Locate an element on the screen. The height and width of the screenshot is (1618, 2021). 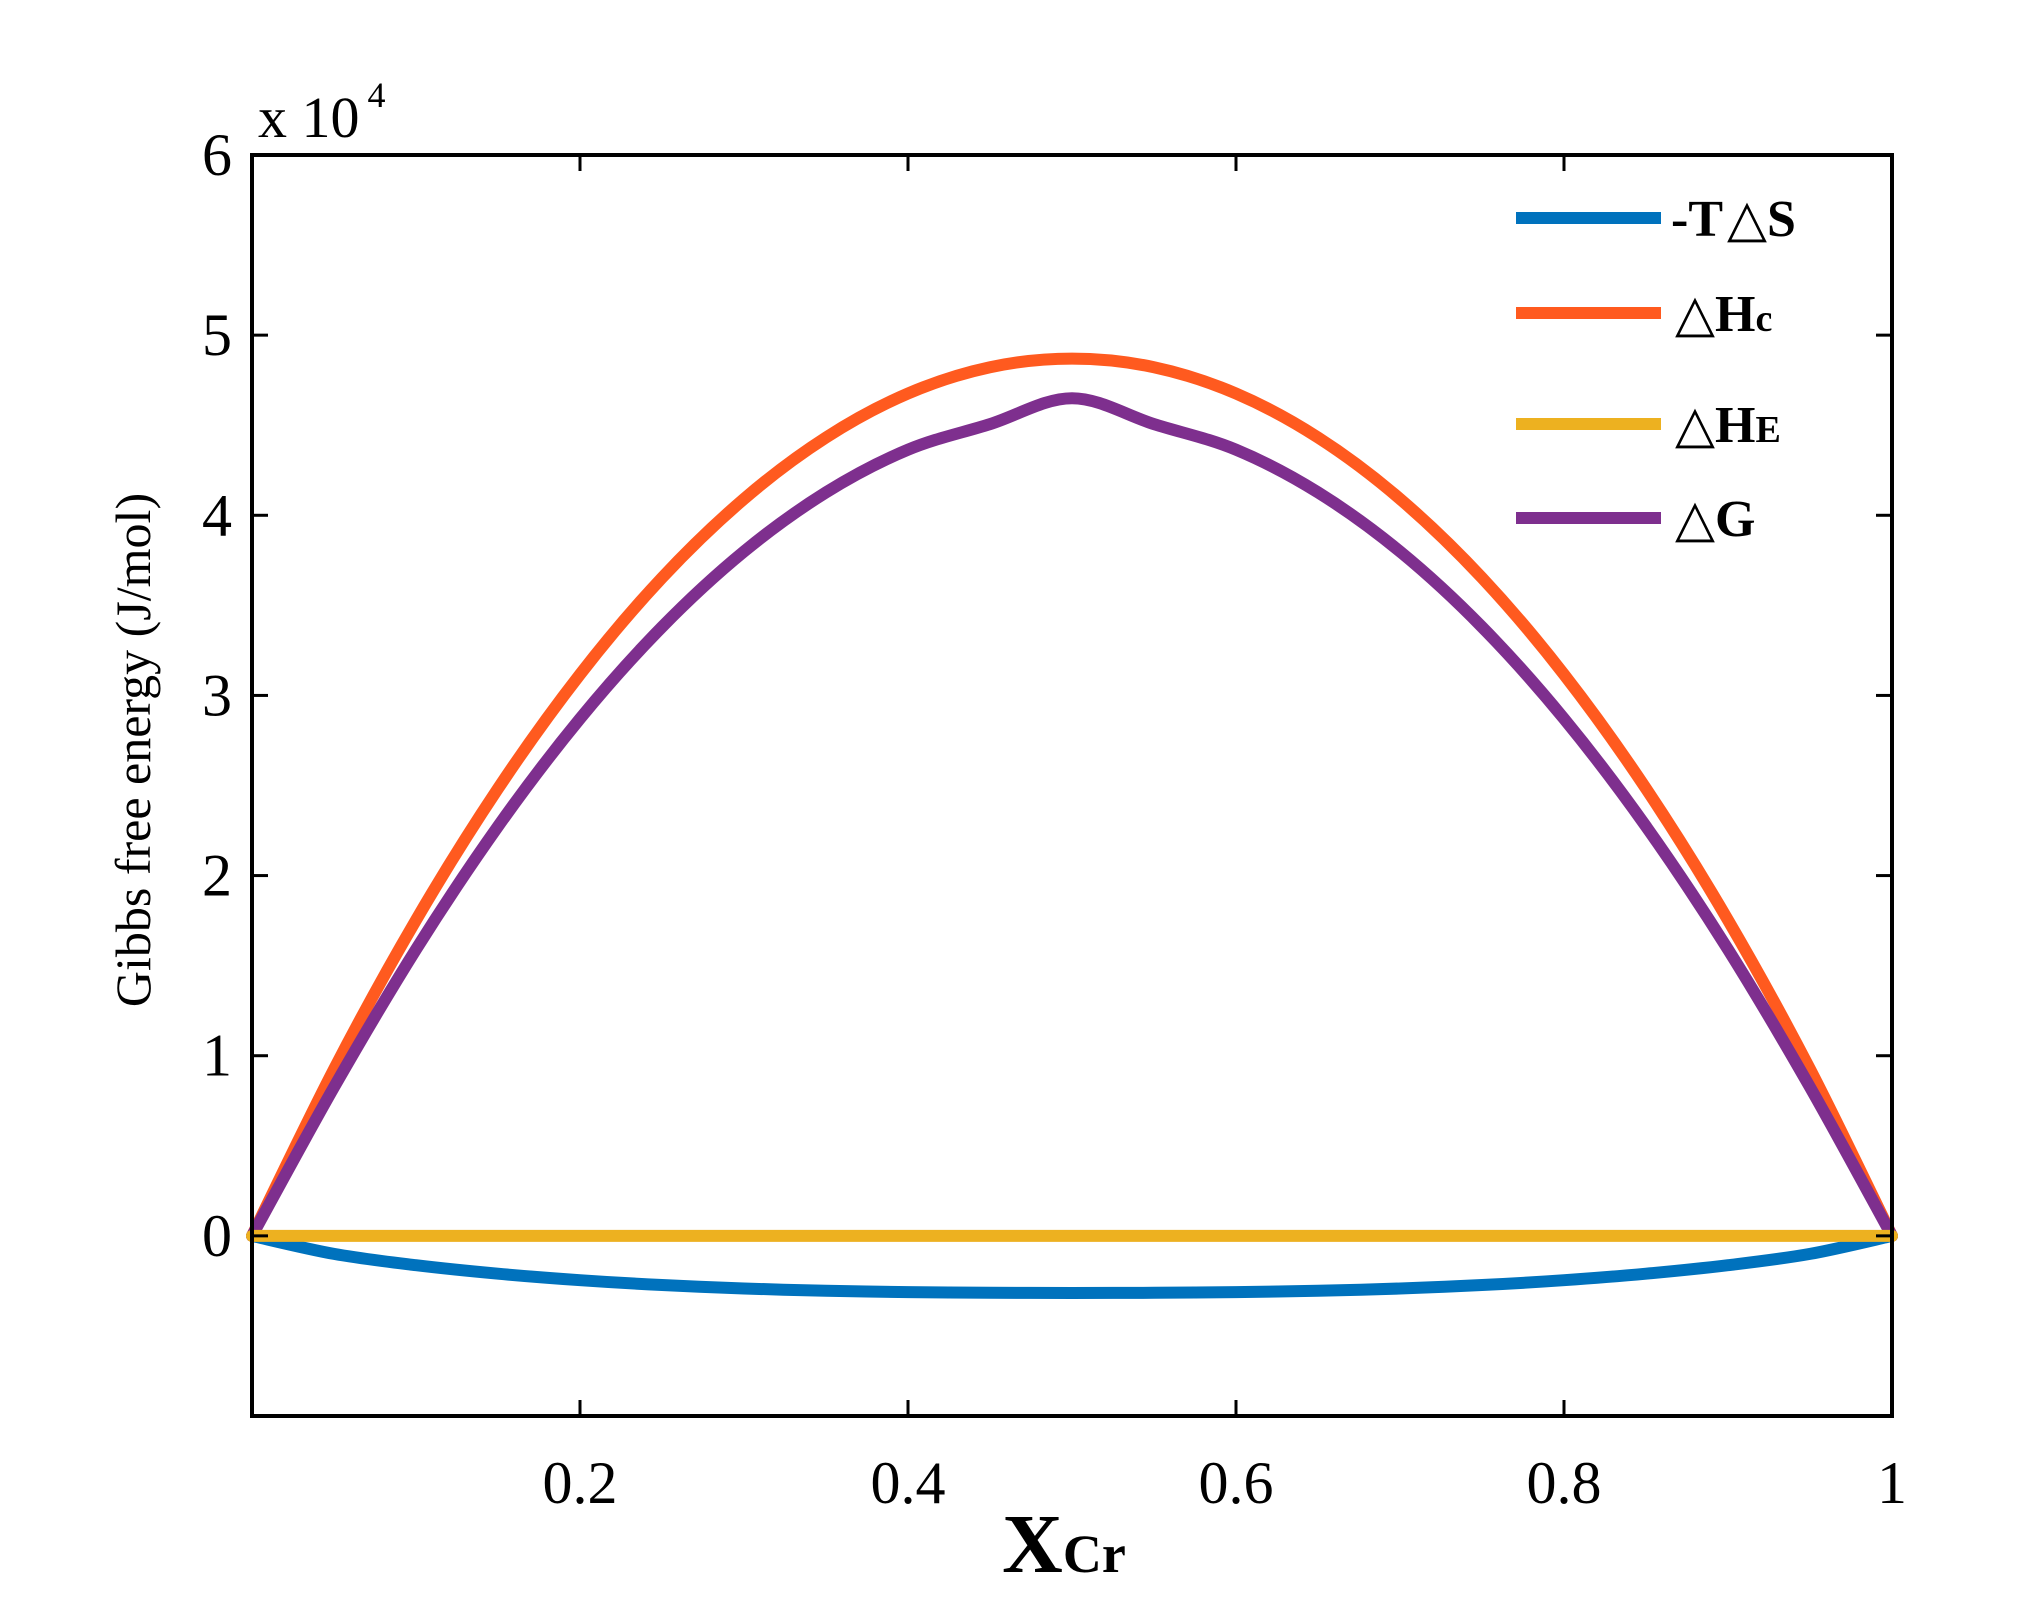
legend: -T△S △Hc △HE △G is located at coordinates (1656, 369).